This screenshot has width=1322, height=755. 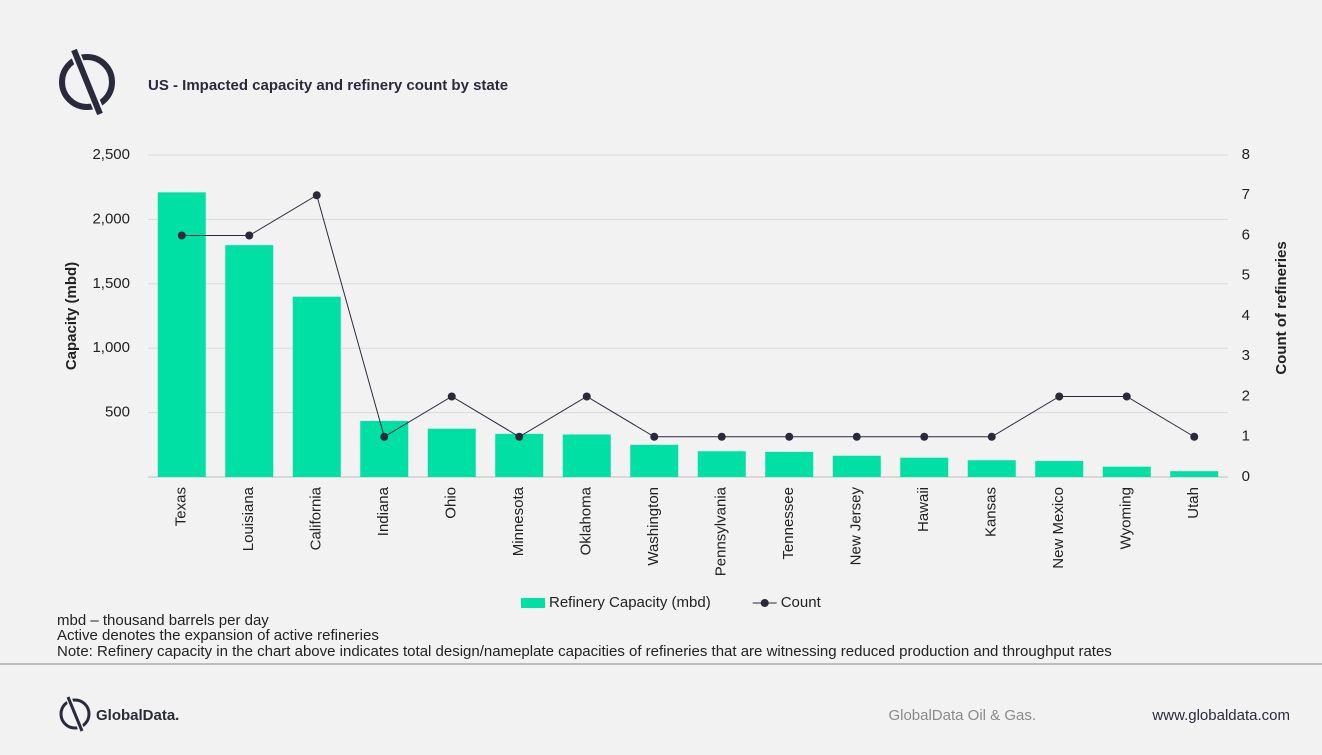 I want to click on legend-swatch, so click(x=533, y=603).